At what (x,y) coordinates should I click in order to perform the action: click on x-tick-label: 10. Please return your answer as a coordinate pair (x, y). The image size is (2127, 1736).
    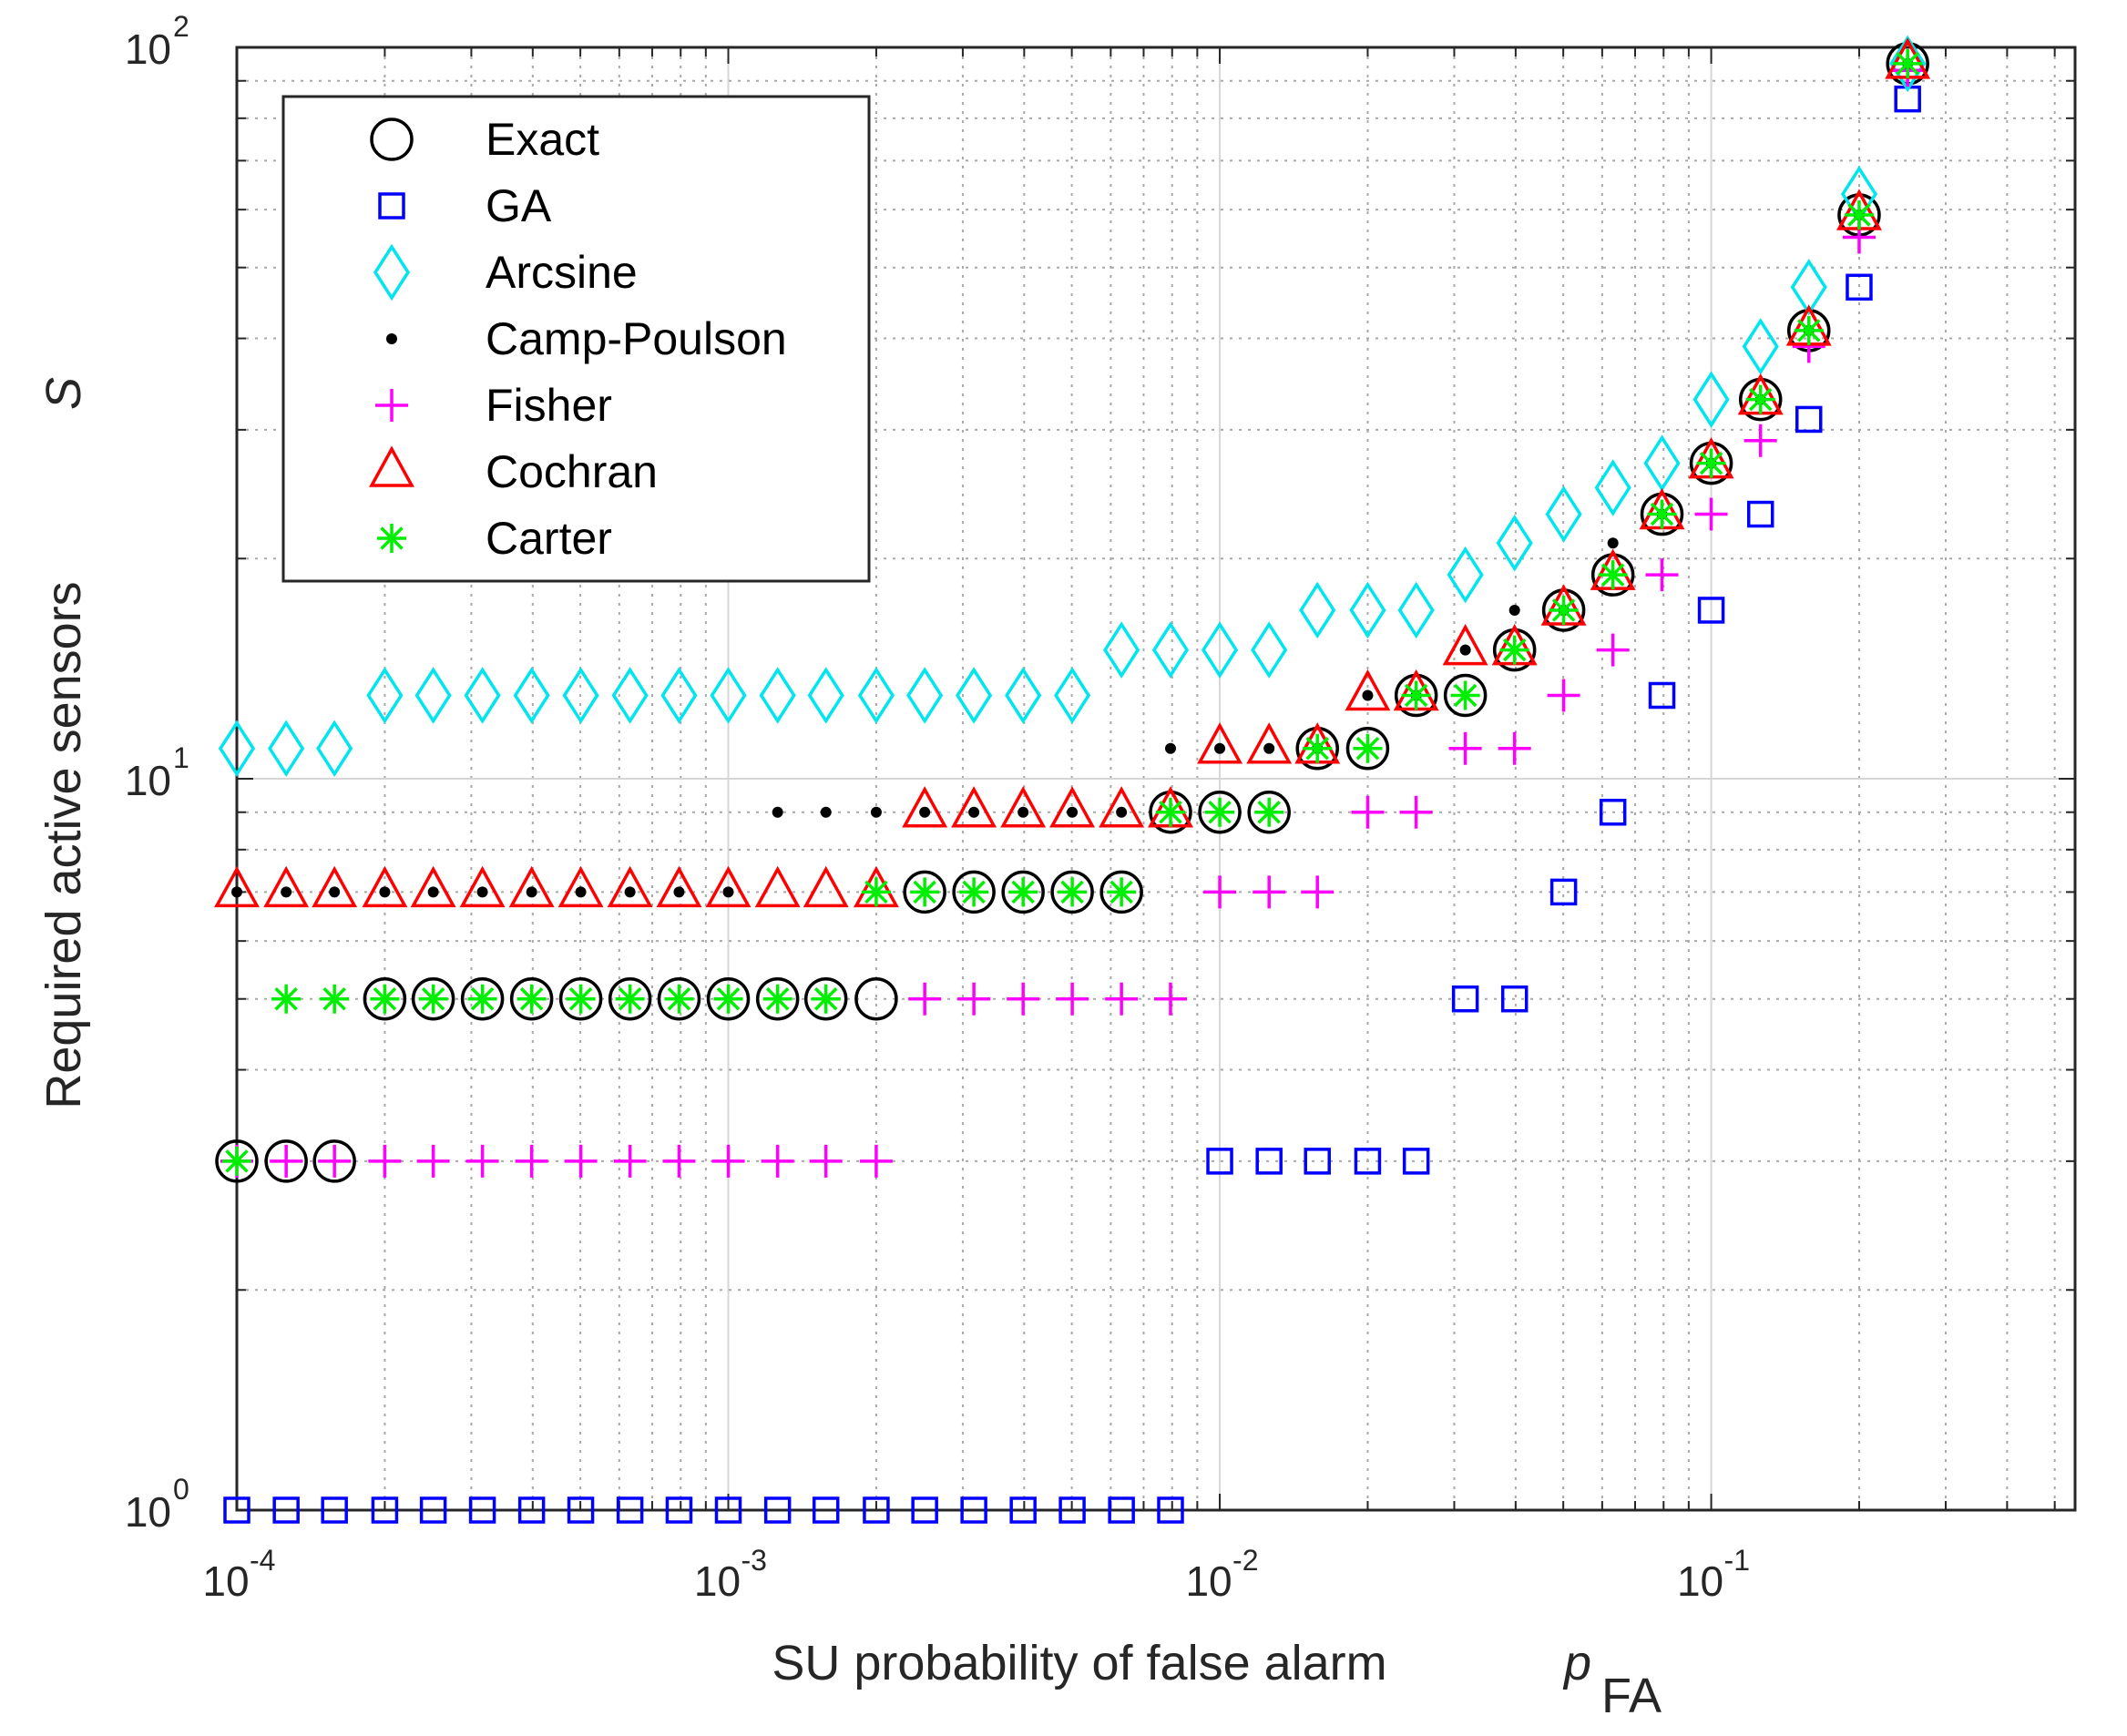
    Looking at the image, I should click on (226, 1581).